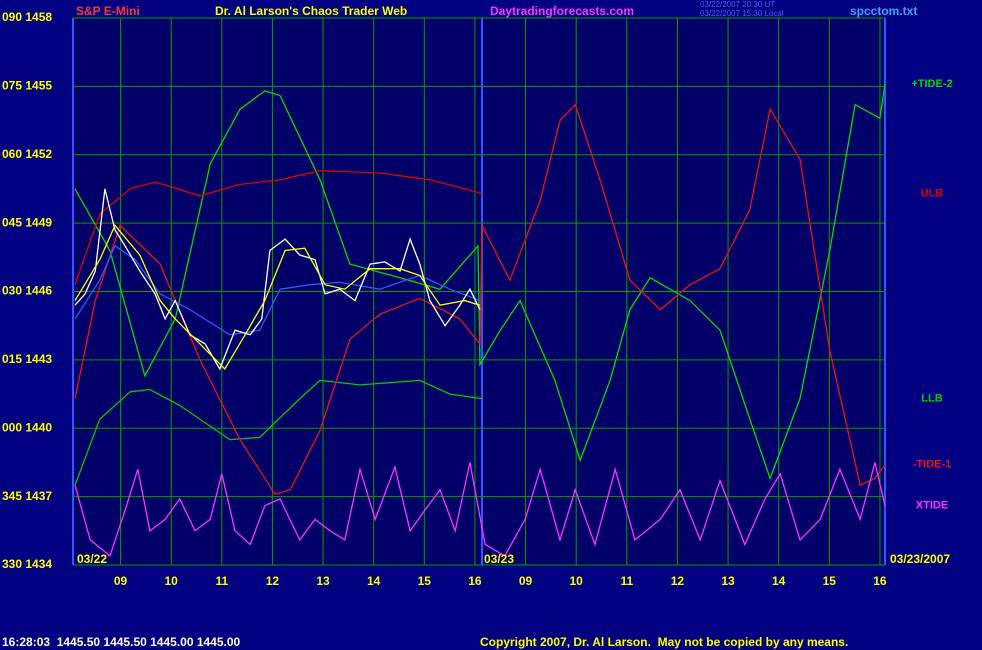 The image size is (982, 650). Describe the element at coordinates (920, 559) in the screenshot. I see `date-label: 03/23/2007` at that location.